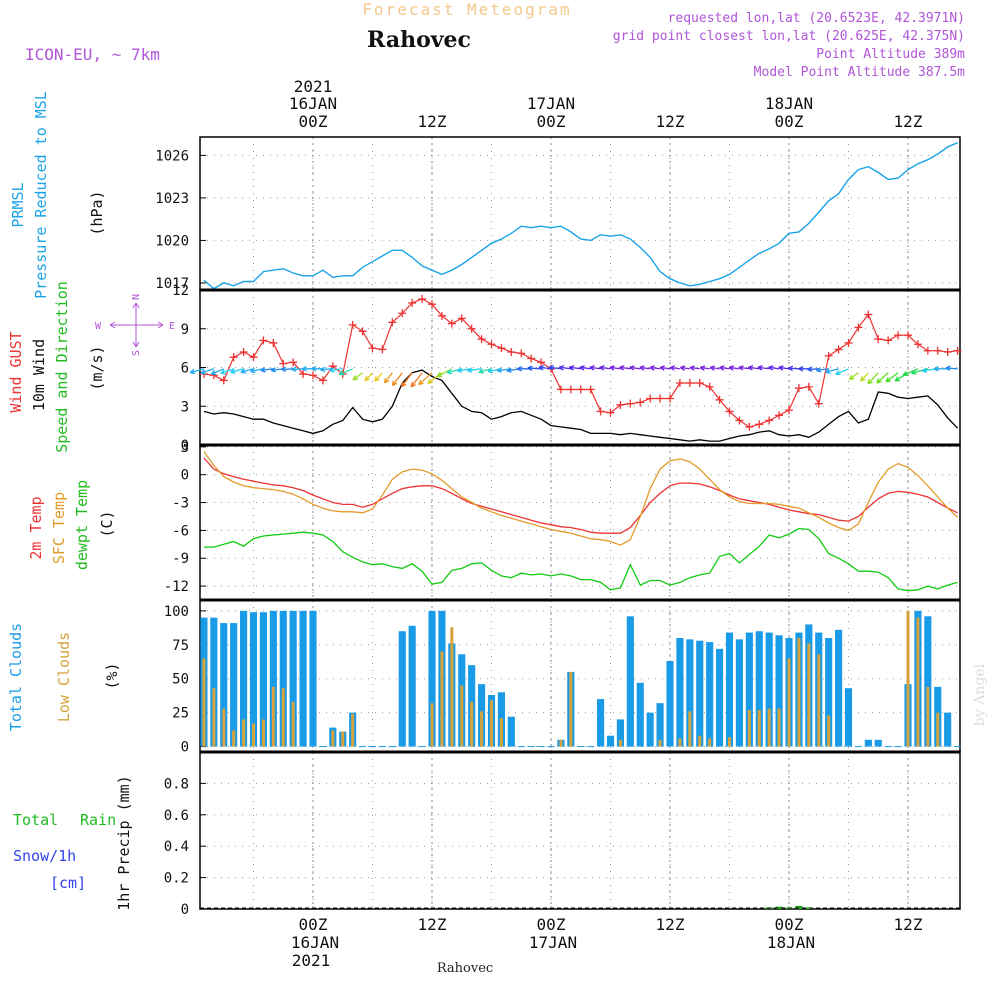 The image size is (1000, 1000). What do you see at coordinates (551, 121) in the screenshot?
I see `top-hour-label: 00Z` at bounding box center [551, 121].